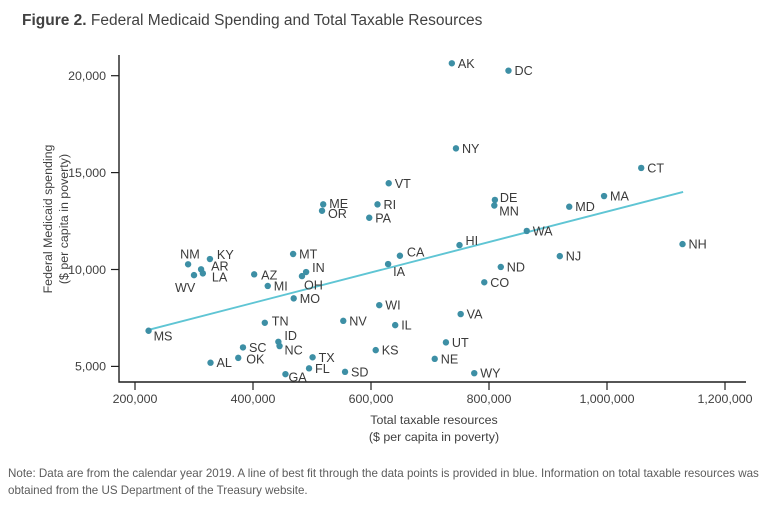 The width and height of the screenshot is (768, 507). What do you see at coordinates (389, 205) in the screenshot?
I see `data-point-label-RI: RI` at bounding box center [389, 205].